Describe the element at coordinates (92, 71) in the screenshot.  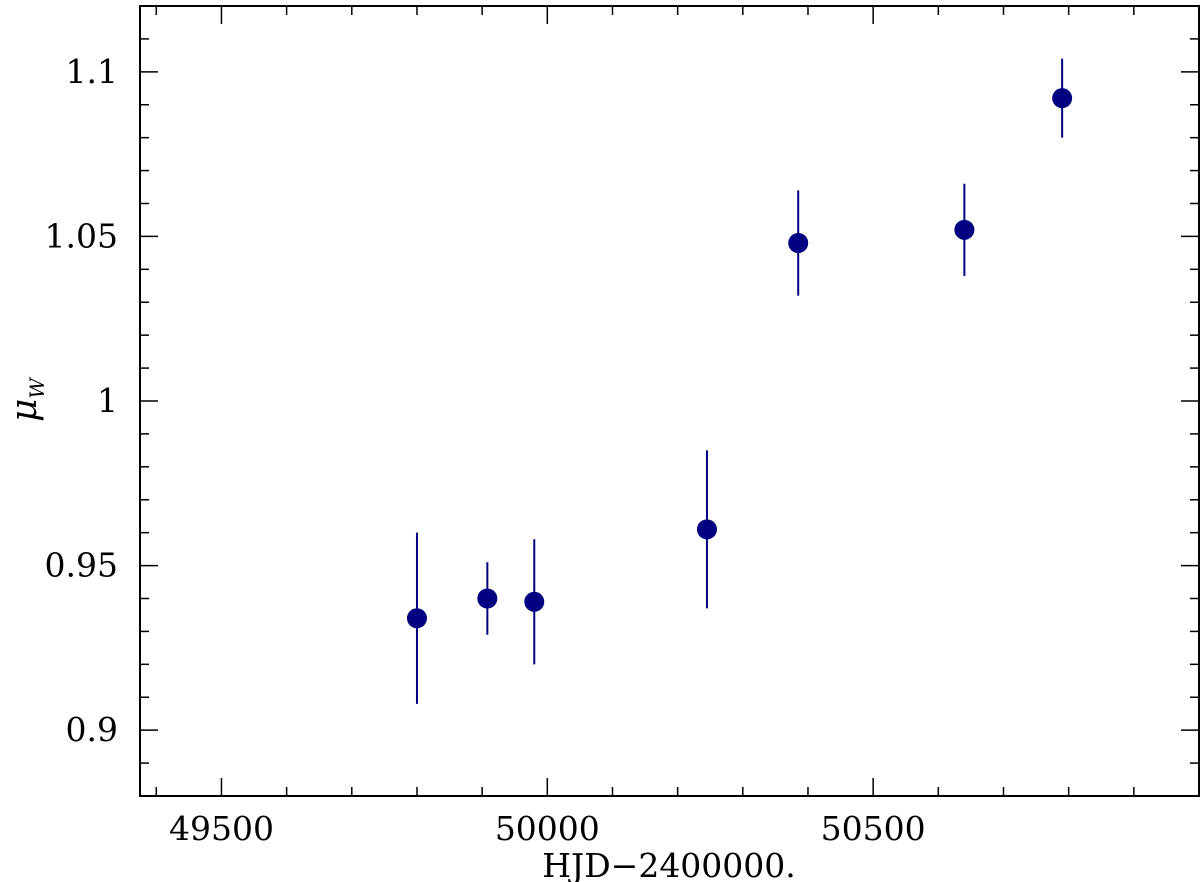
I see `y-tick-label: 1.1` at that location.